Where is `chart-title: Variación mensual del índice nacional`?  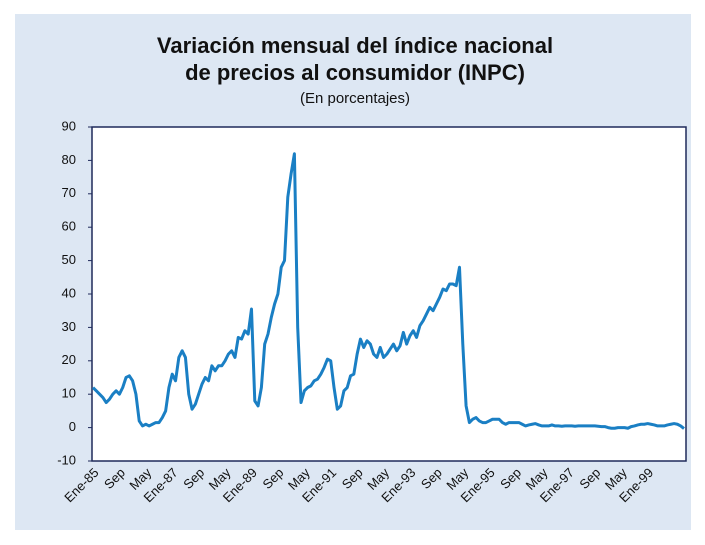 chart-title: Variación mensual del índice nacional is located at coordinates (355, 45).